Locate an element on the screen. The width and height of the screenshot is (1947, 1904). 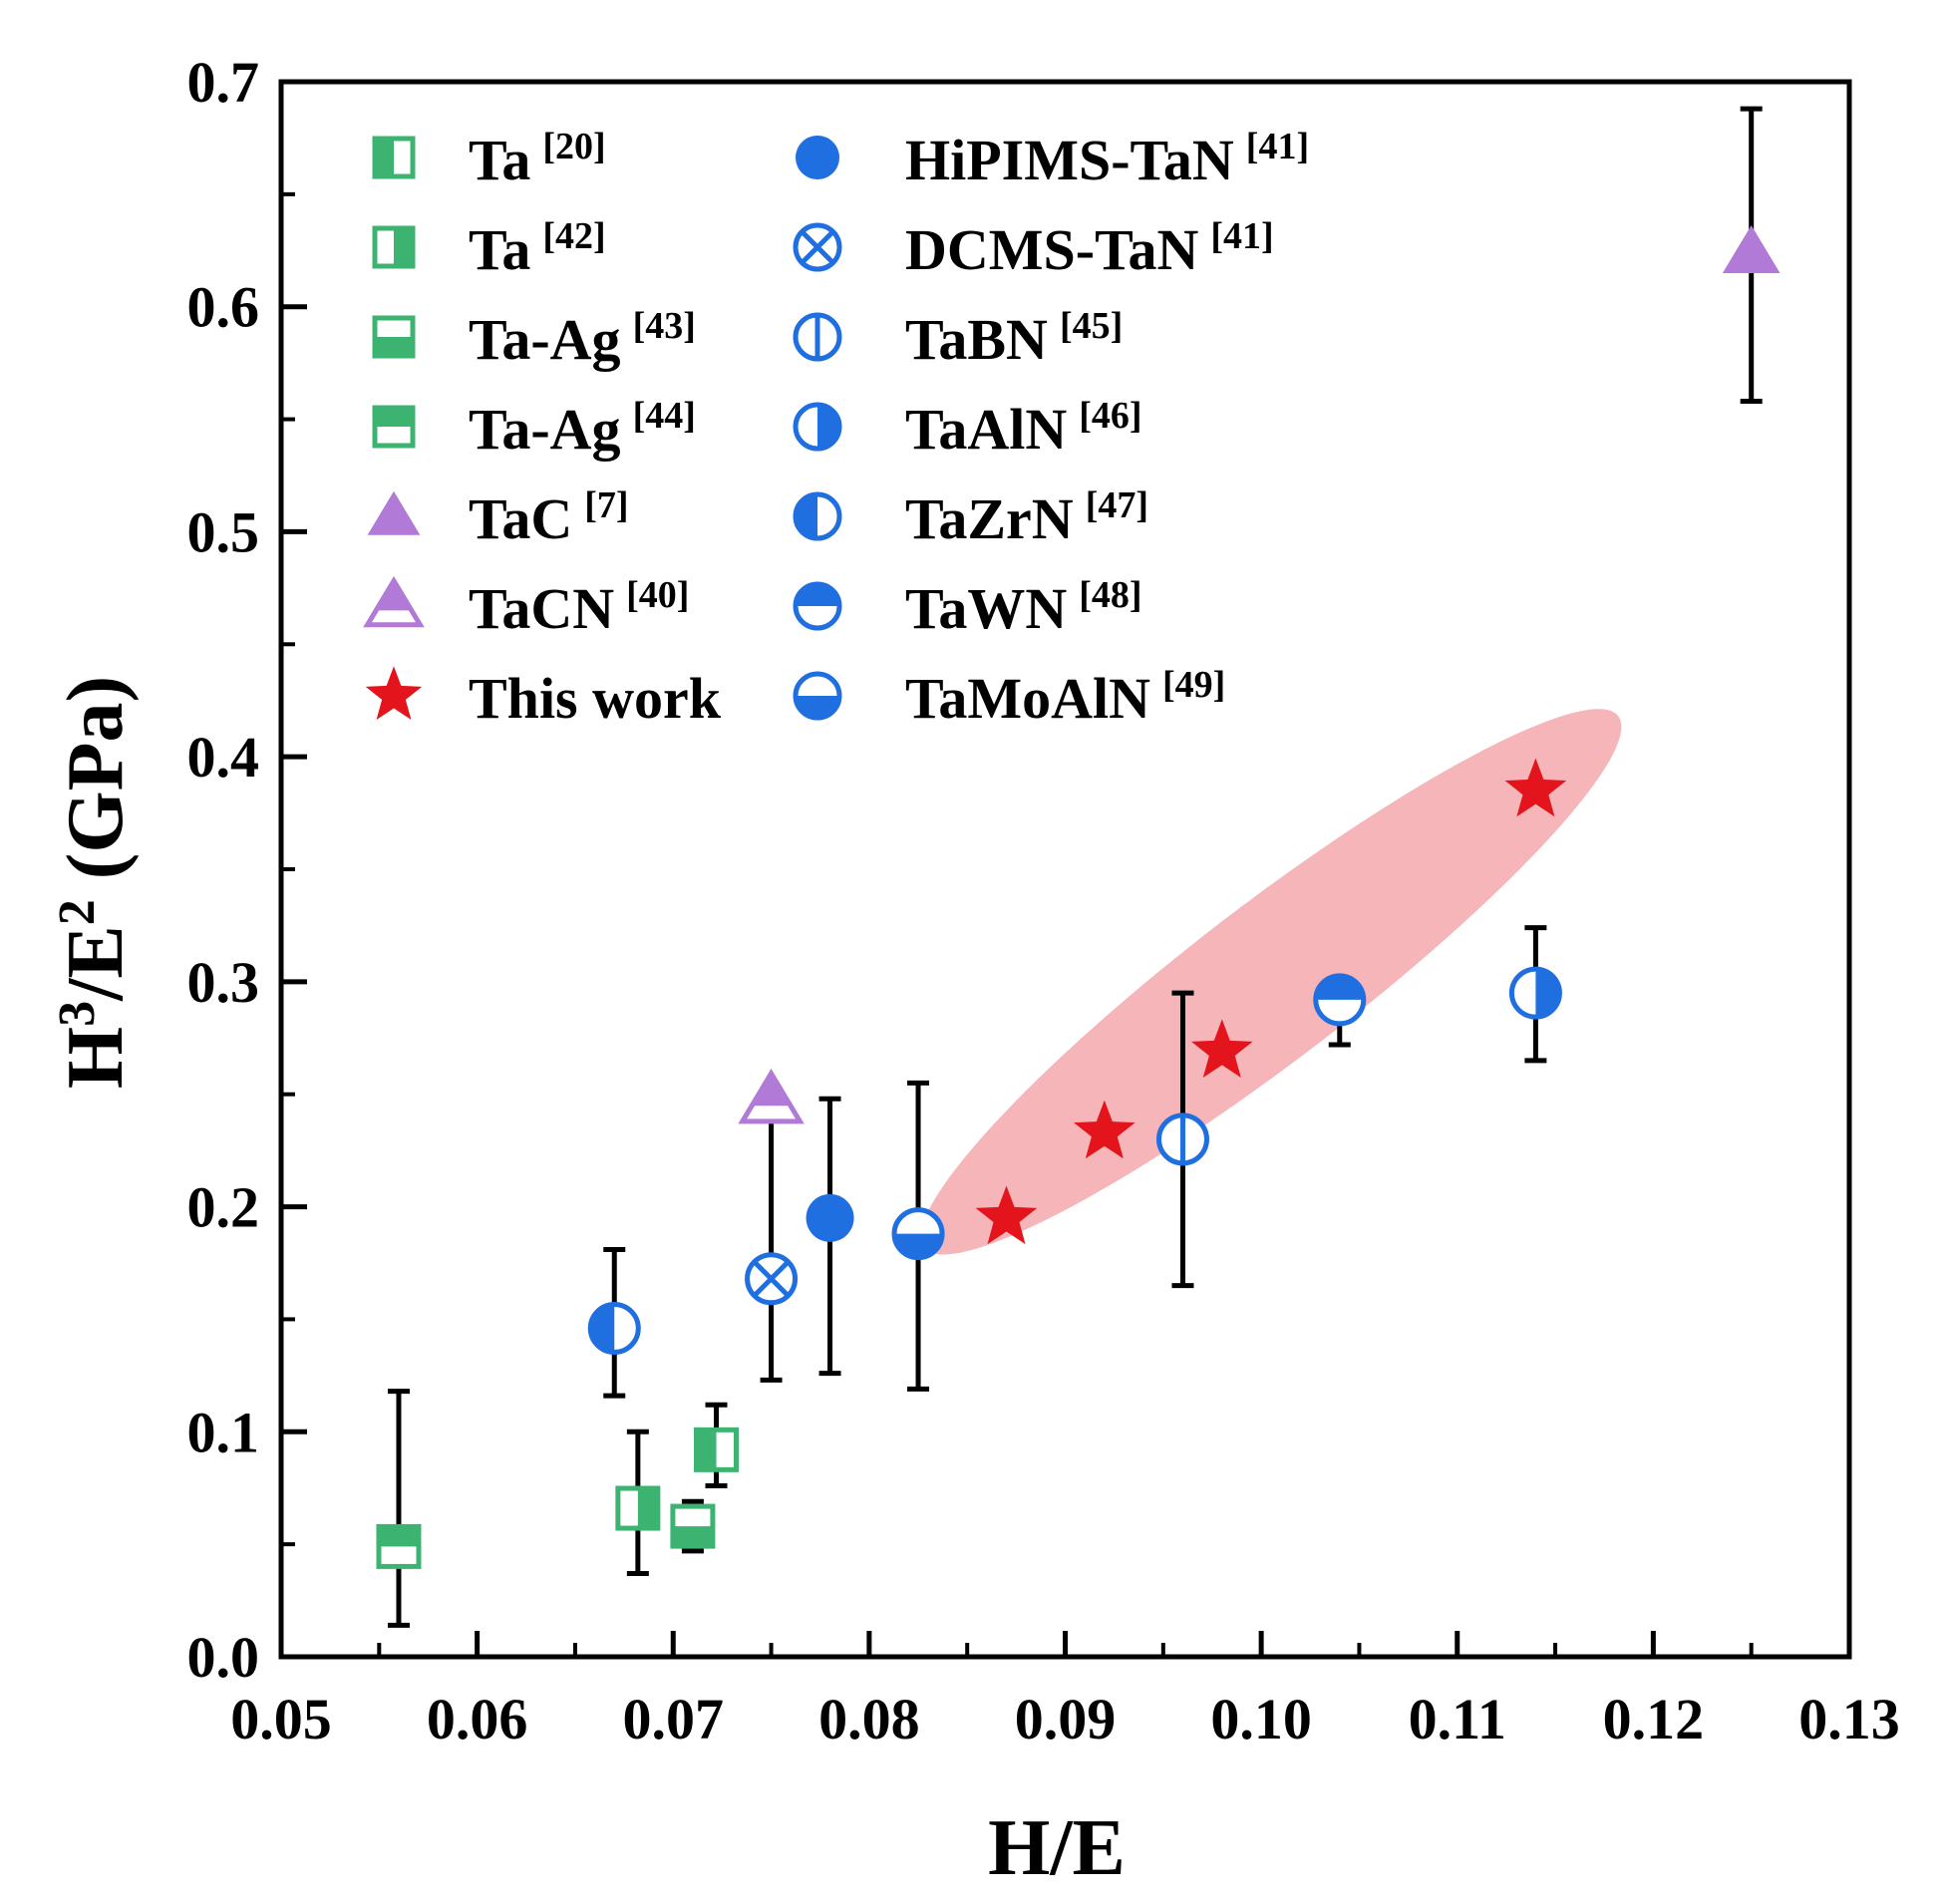
legend-label-ref: [48] is located at coordinates (1110, 595).